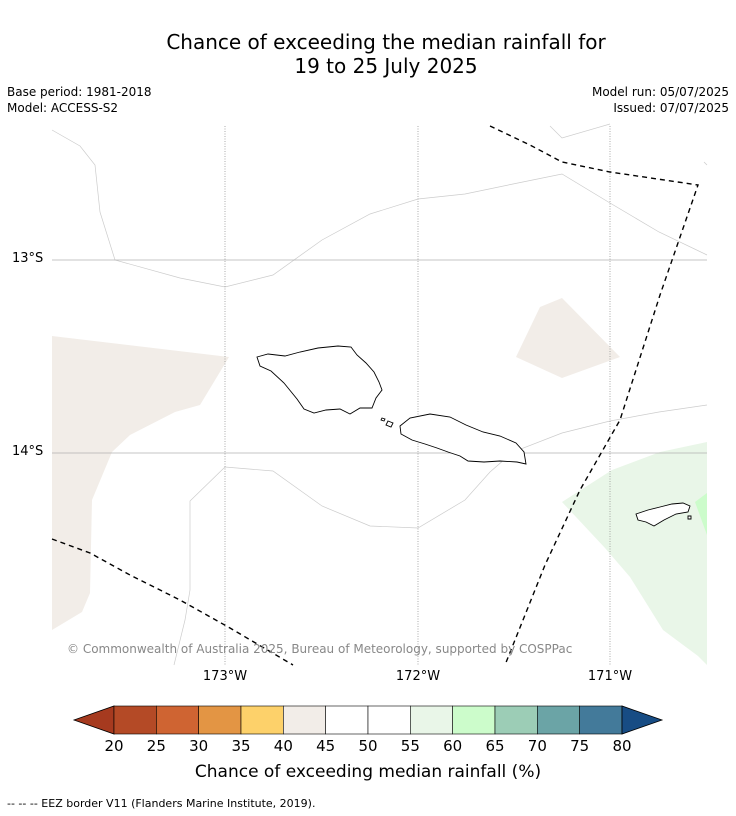 Image resolution: width=736 pixels, height=816 pixels. Describe the element at coordinates (172, 602) in the screenshot. I see `eez-border-line` at that location.